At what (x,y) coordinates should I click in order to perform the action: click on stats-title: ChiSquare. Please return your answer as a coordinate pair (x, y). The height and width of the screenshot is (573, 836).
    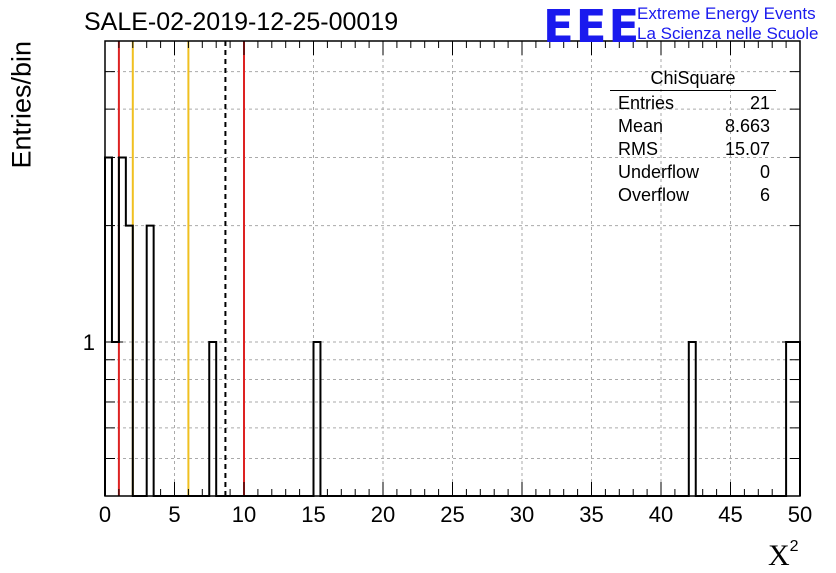
    Looking at the image, I should click on (693, 79).